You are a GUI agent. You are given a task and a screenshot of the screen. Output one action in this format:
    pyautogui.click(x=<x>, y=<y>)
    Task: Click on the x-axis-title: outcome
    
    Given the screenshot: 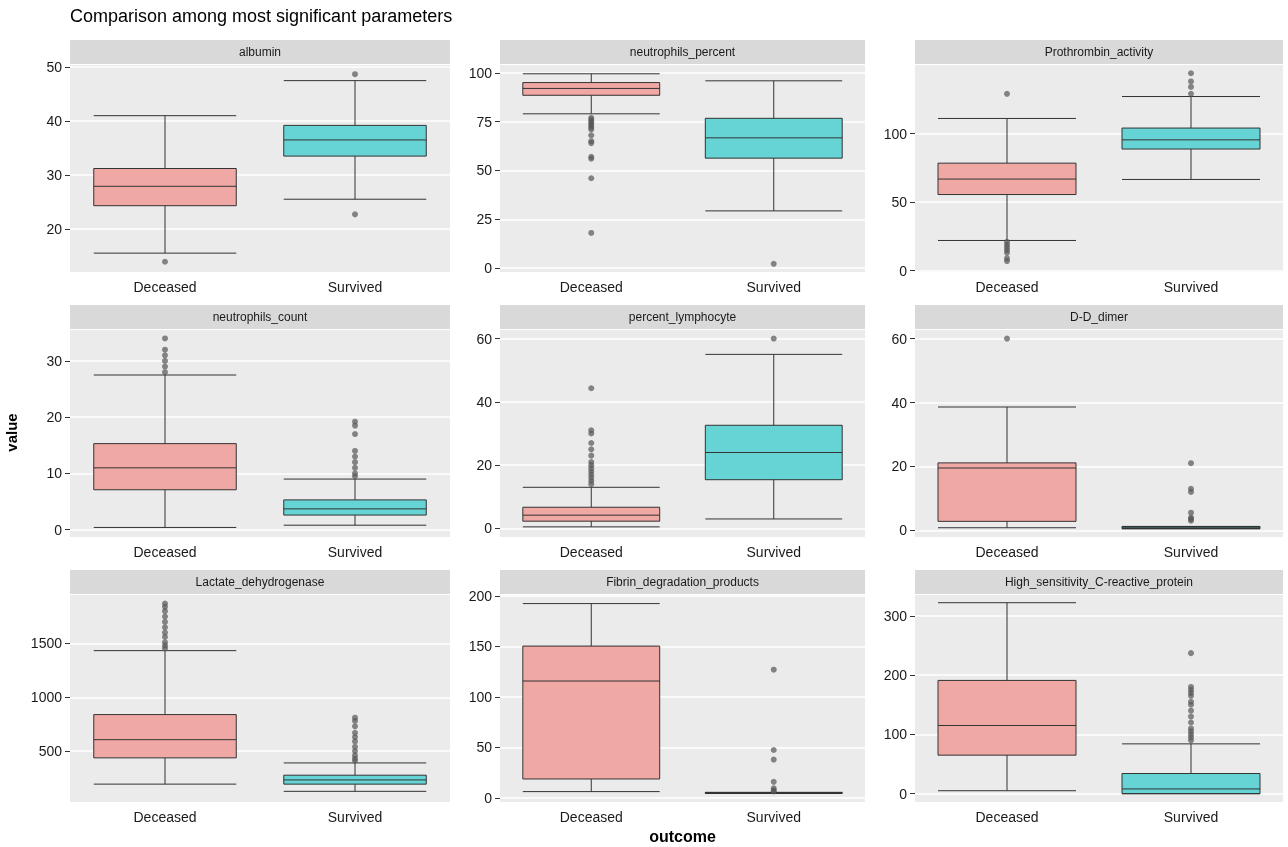 What is the action you would take?
    pyautogui.click(x=682, y=837)
    